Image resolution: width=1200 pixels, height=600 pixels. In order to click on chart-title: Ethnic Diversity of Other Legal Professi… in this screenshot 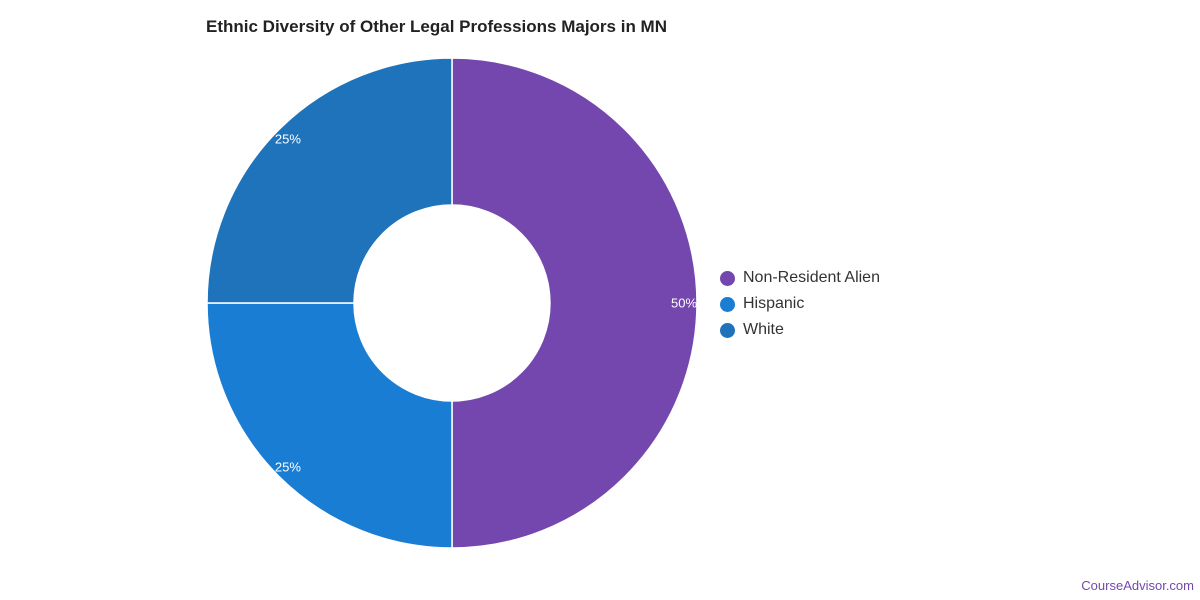, I will do `click(436, 26)`.